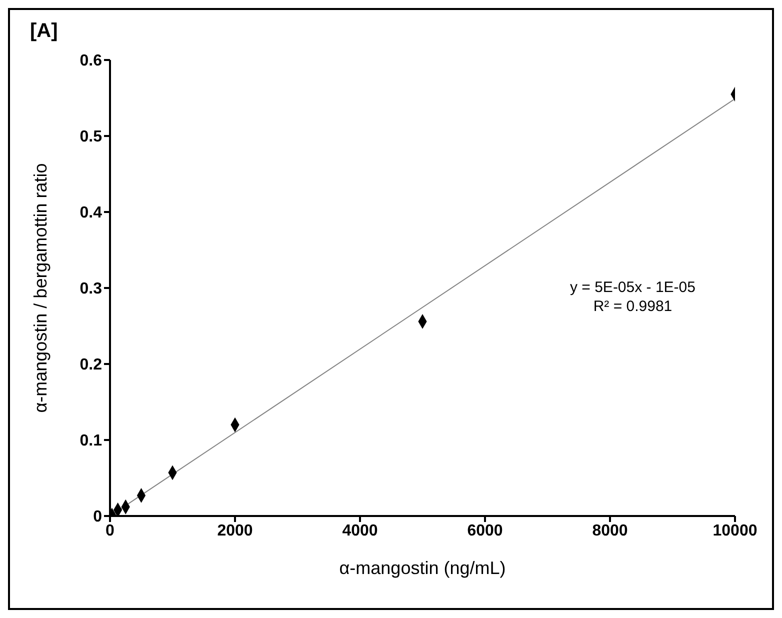  I want to click on chart-title: [A], so click(44, 31).